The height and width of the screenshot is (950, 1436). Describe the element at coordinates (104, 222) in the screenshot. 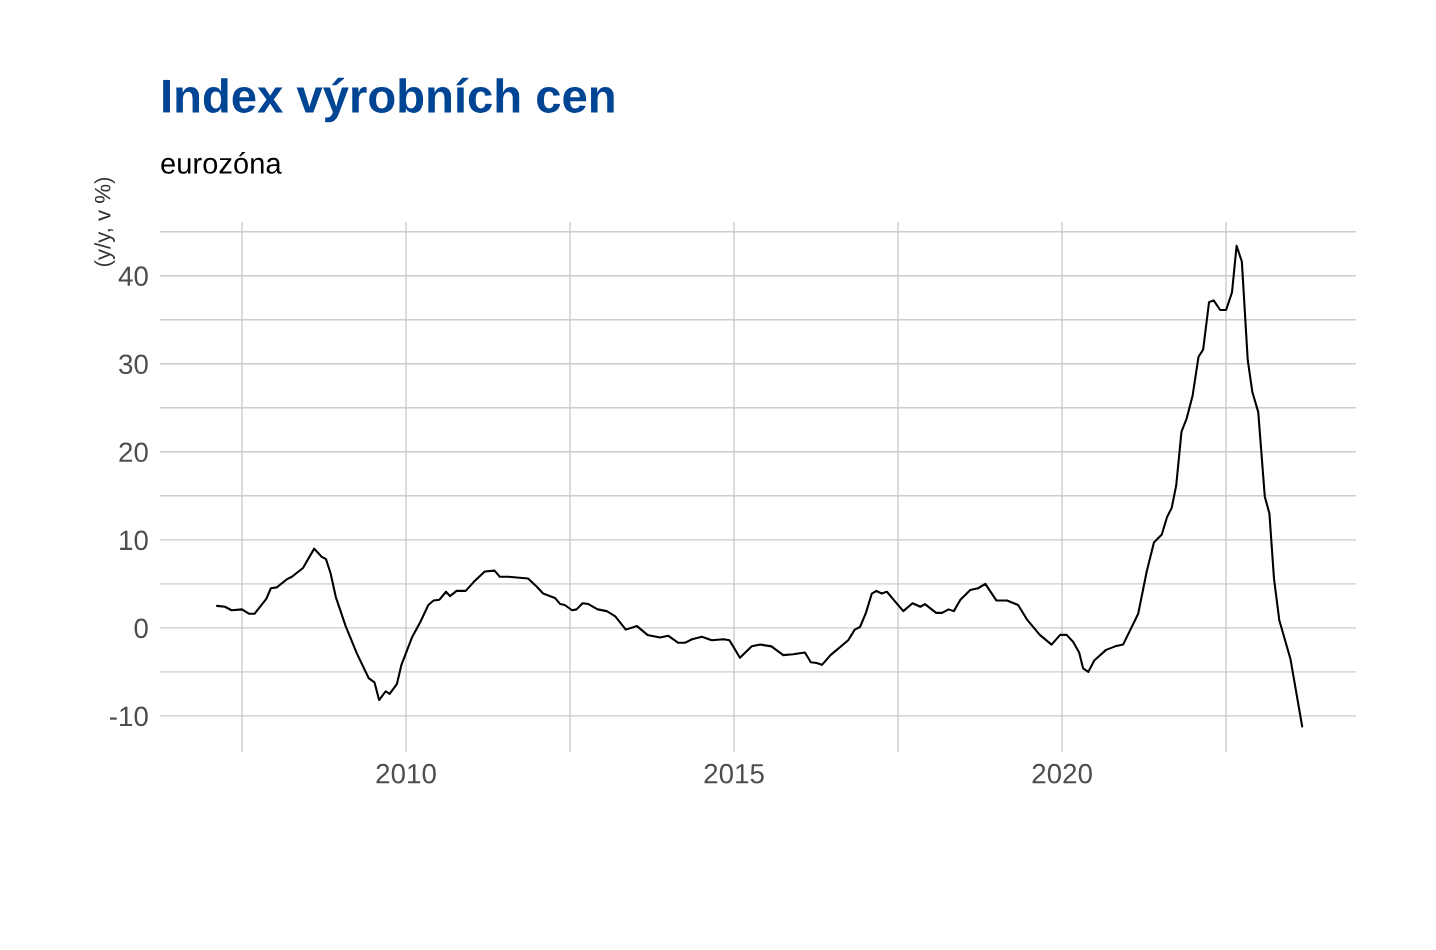

I see `y-axis-title: (y/y, v %)` at that location.